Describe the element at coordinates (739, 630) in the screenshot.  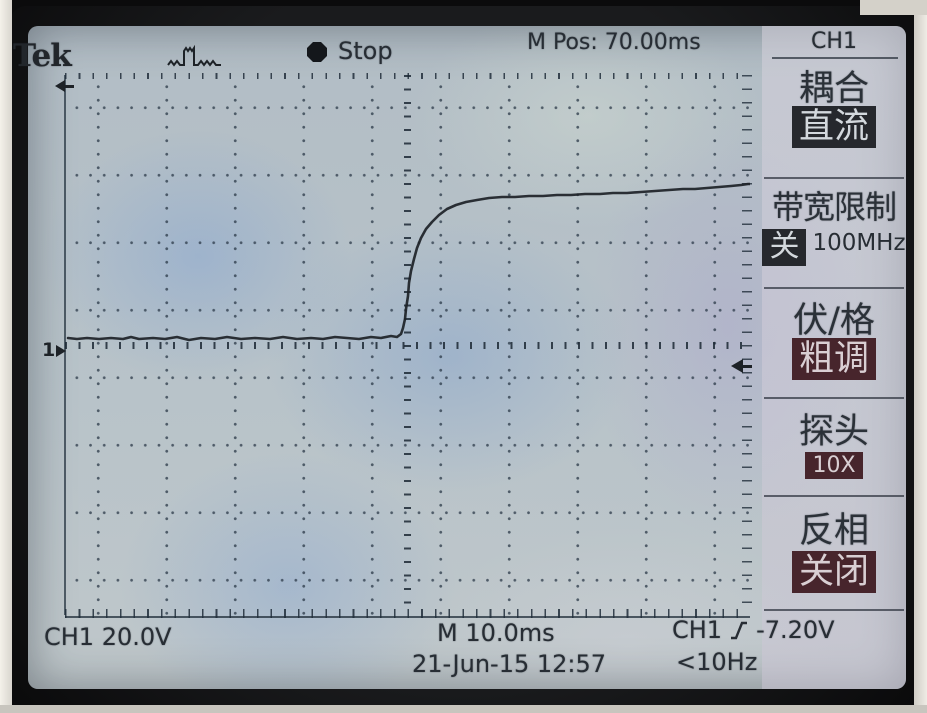
I see `rising-edge-slope-icon` at that location.